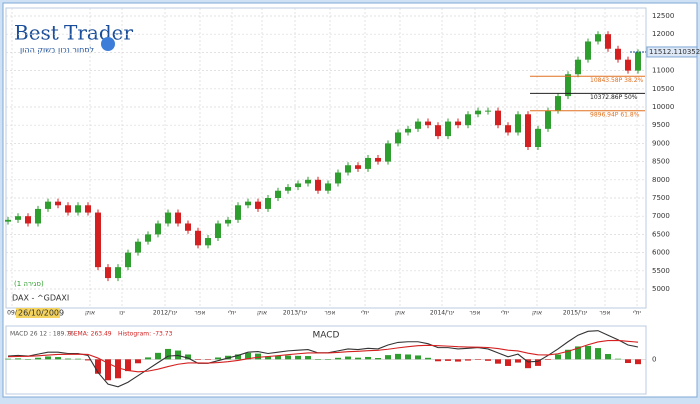 The width and height of the screenshot is (700, 404). I want to click on y-tick-label: 11000, so click(663, 71).